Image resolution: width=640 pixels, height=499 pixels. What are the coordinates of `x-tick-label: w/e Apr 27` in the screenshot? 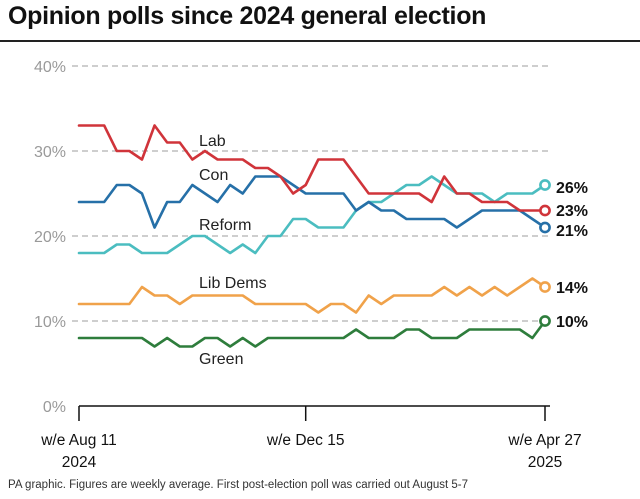 It's located at (544, 440).